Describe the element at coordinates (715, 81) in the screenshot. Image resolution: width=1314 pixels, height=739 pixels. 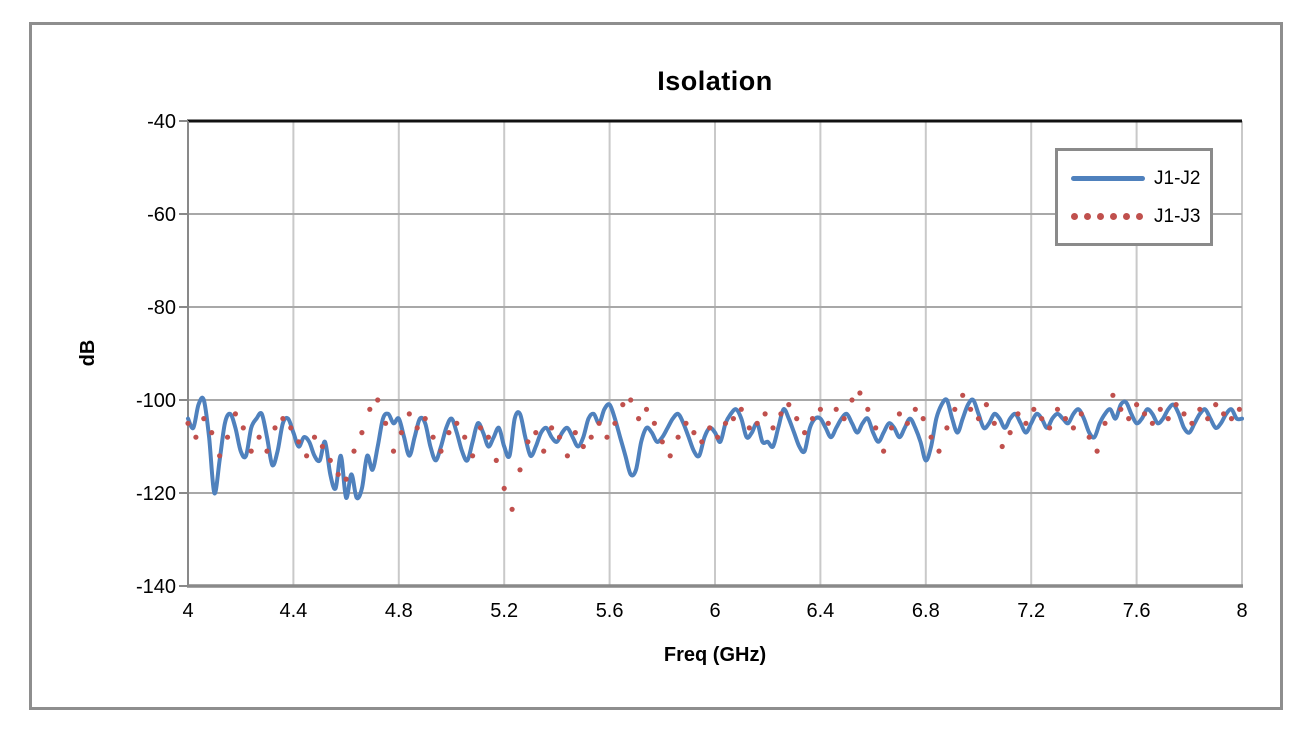
I see `chart-title: Isolation` at that location.